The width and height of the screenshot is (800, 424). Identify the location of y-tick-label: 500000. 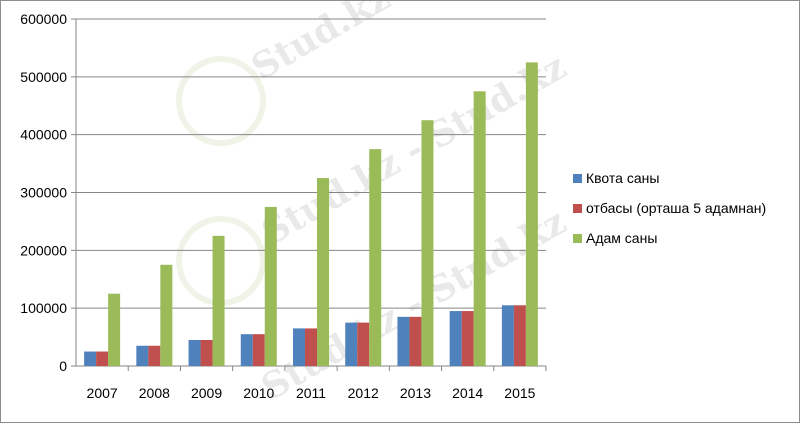
(43, 77).